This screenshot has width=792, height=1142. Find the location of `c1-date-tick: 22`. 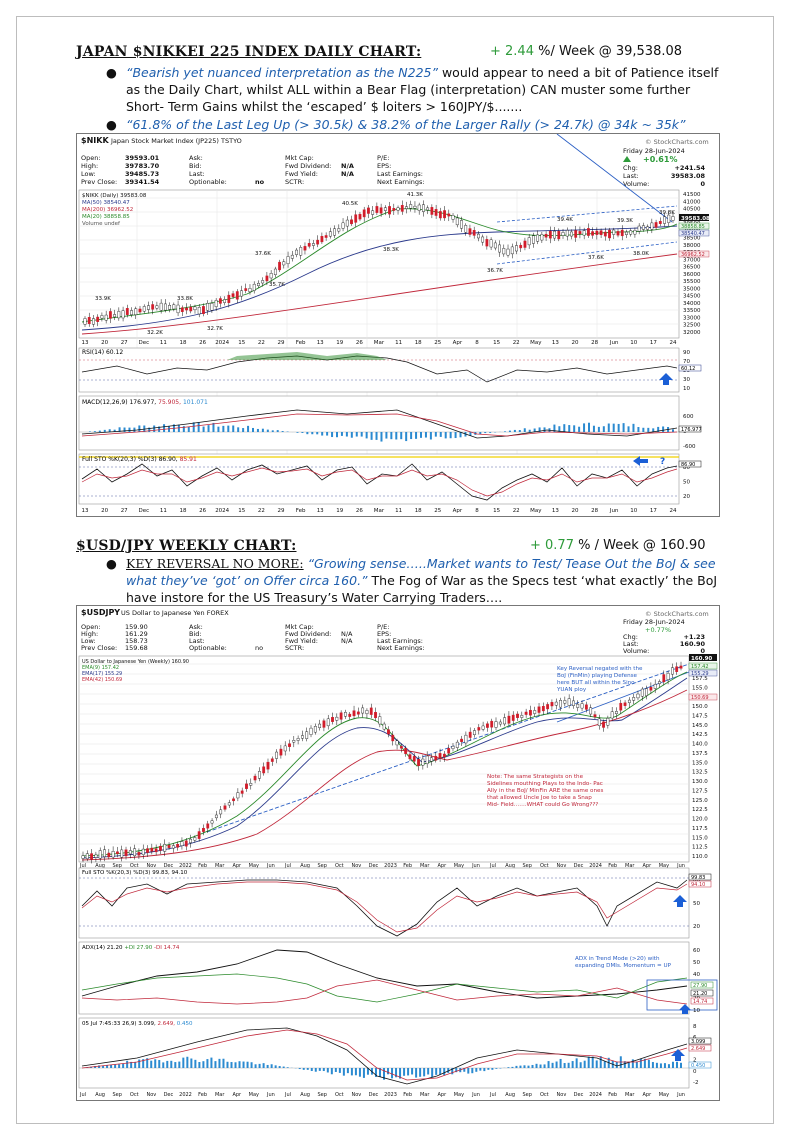

c1-date-tick: 22 is located at coordinates (261, 343).